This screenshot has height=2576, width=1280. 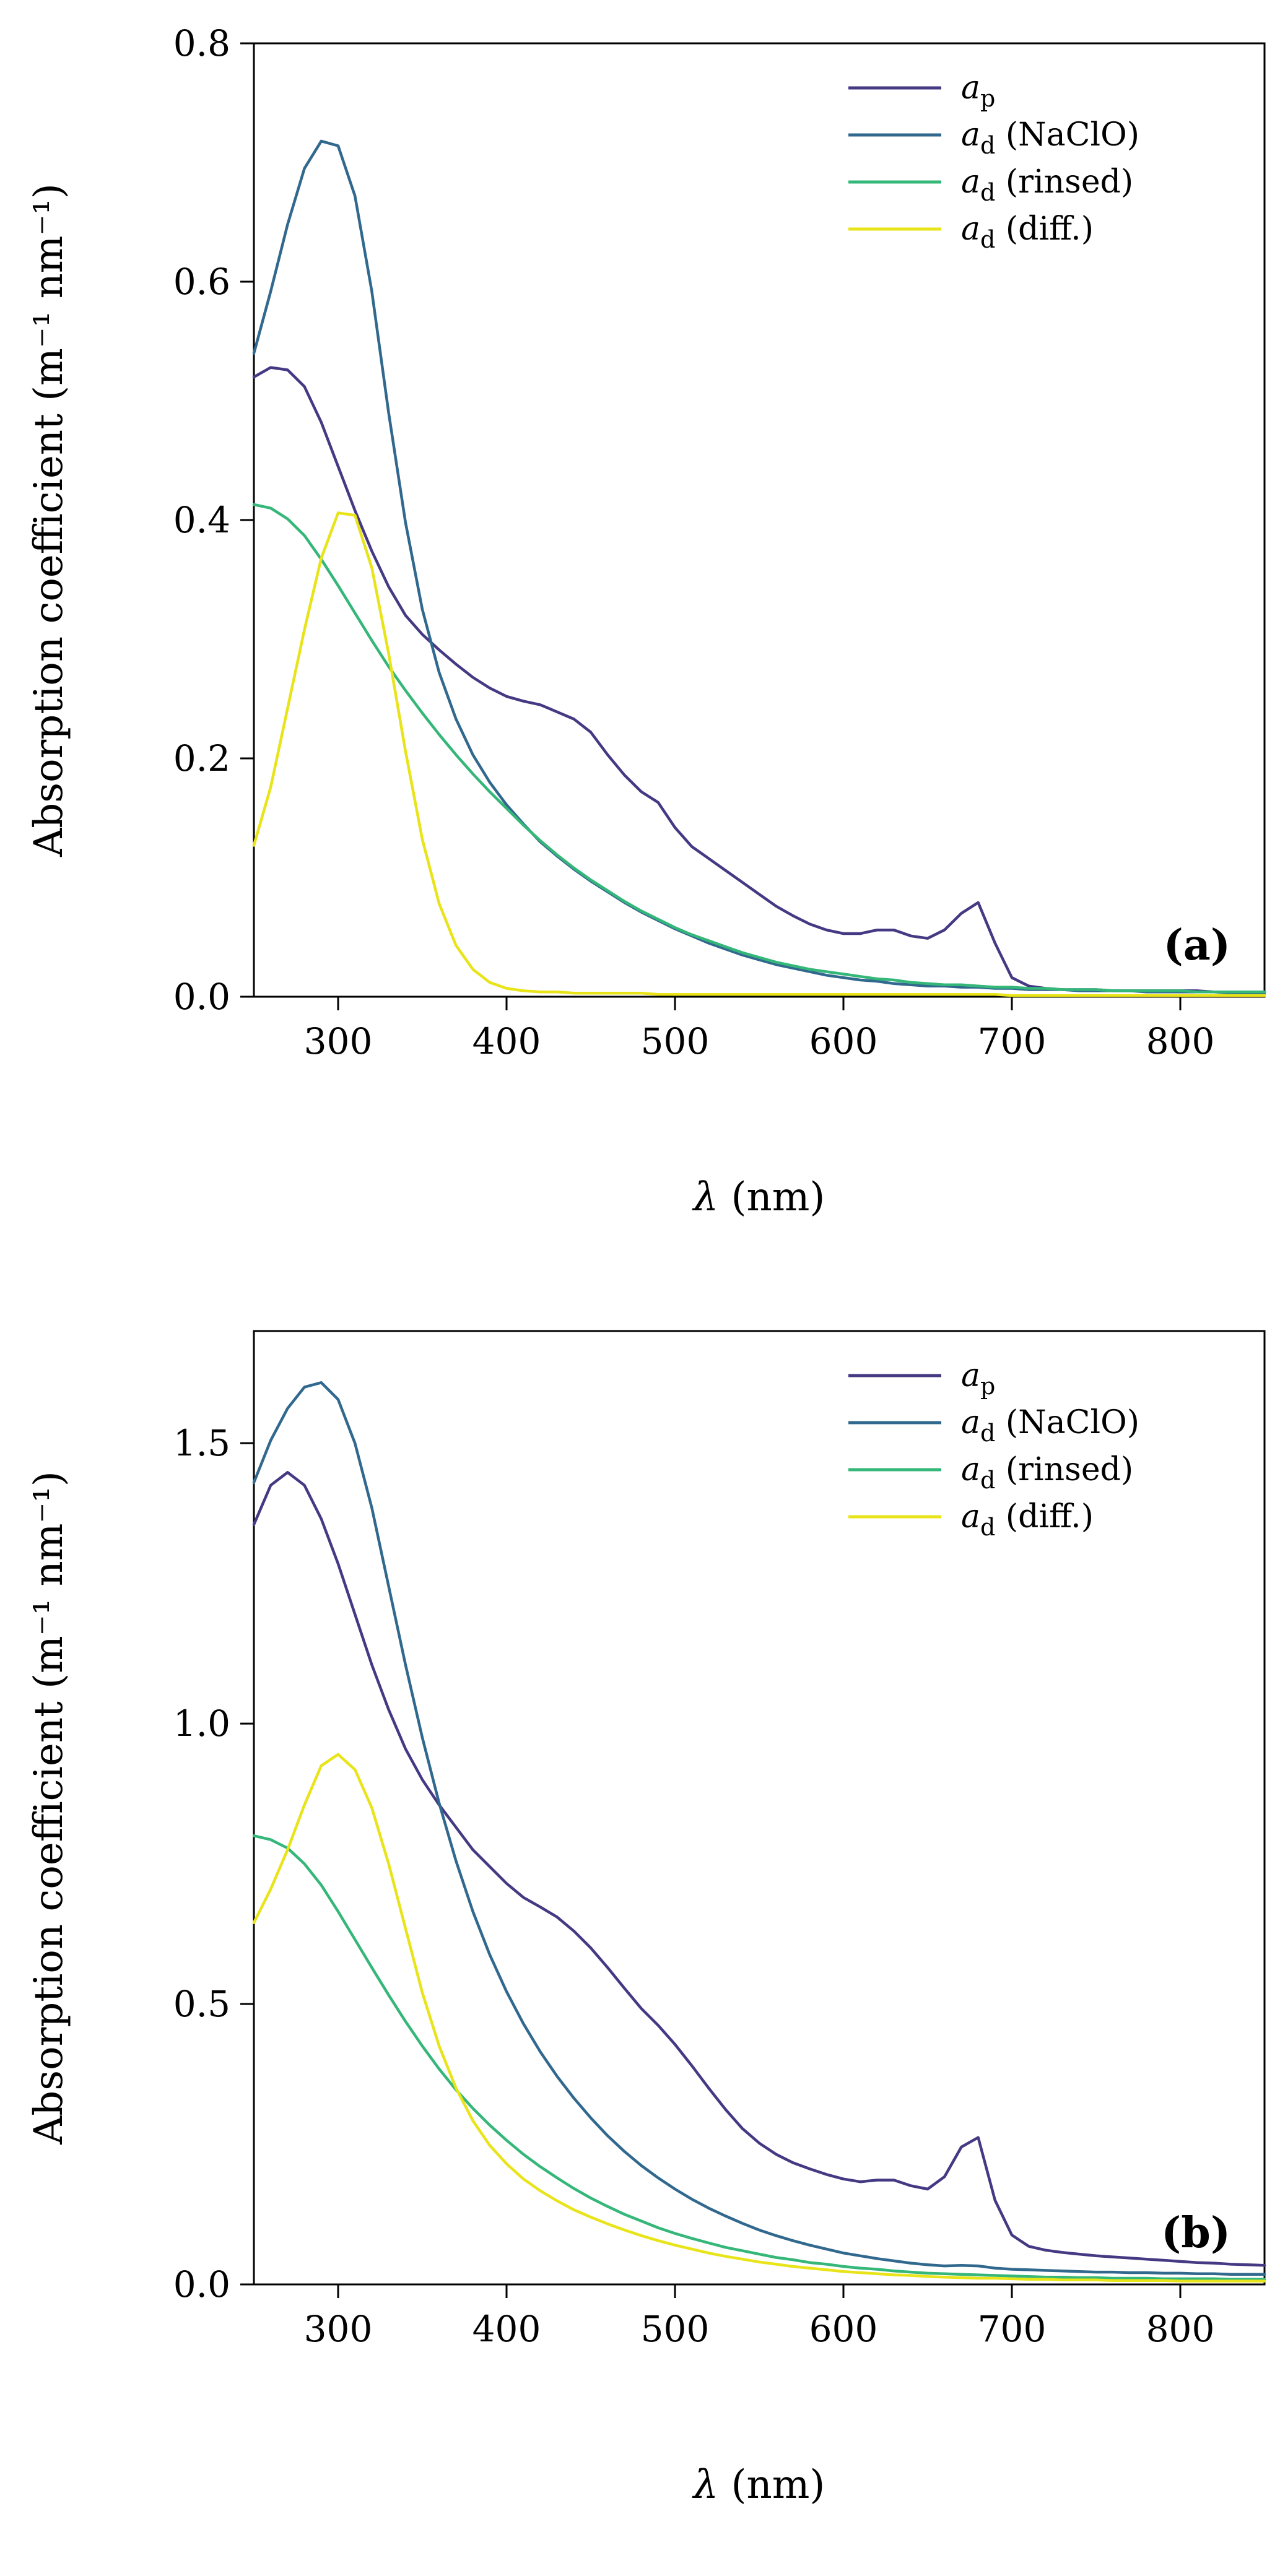 I want to click on y-tick-label: 0.5, so click(x=201, y=2004).